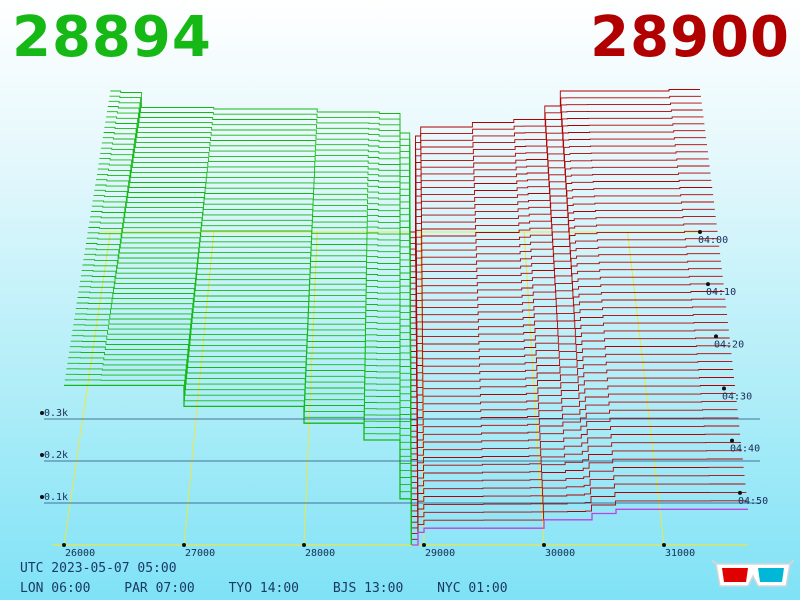 The image size is (800, 600). I want to click on time-tick-label: 04:20, so click(729, 344).